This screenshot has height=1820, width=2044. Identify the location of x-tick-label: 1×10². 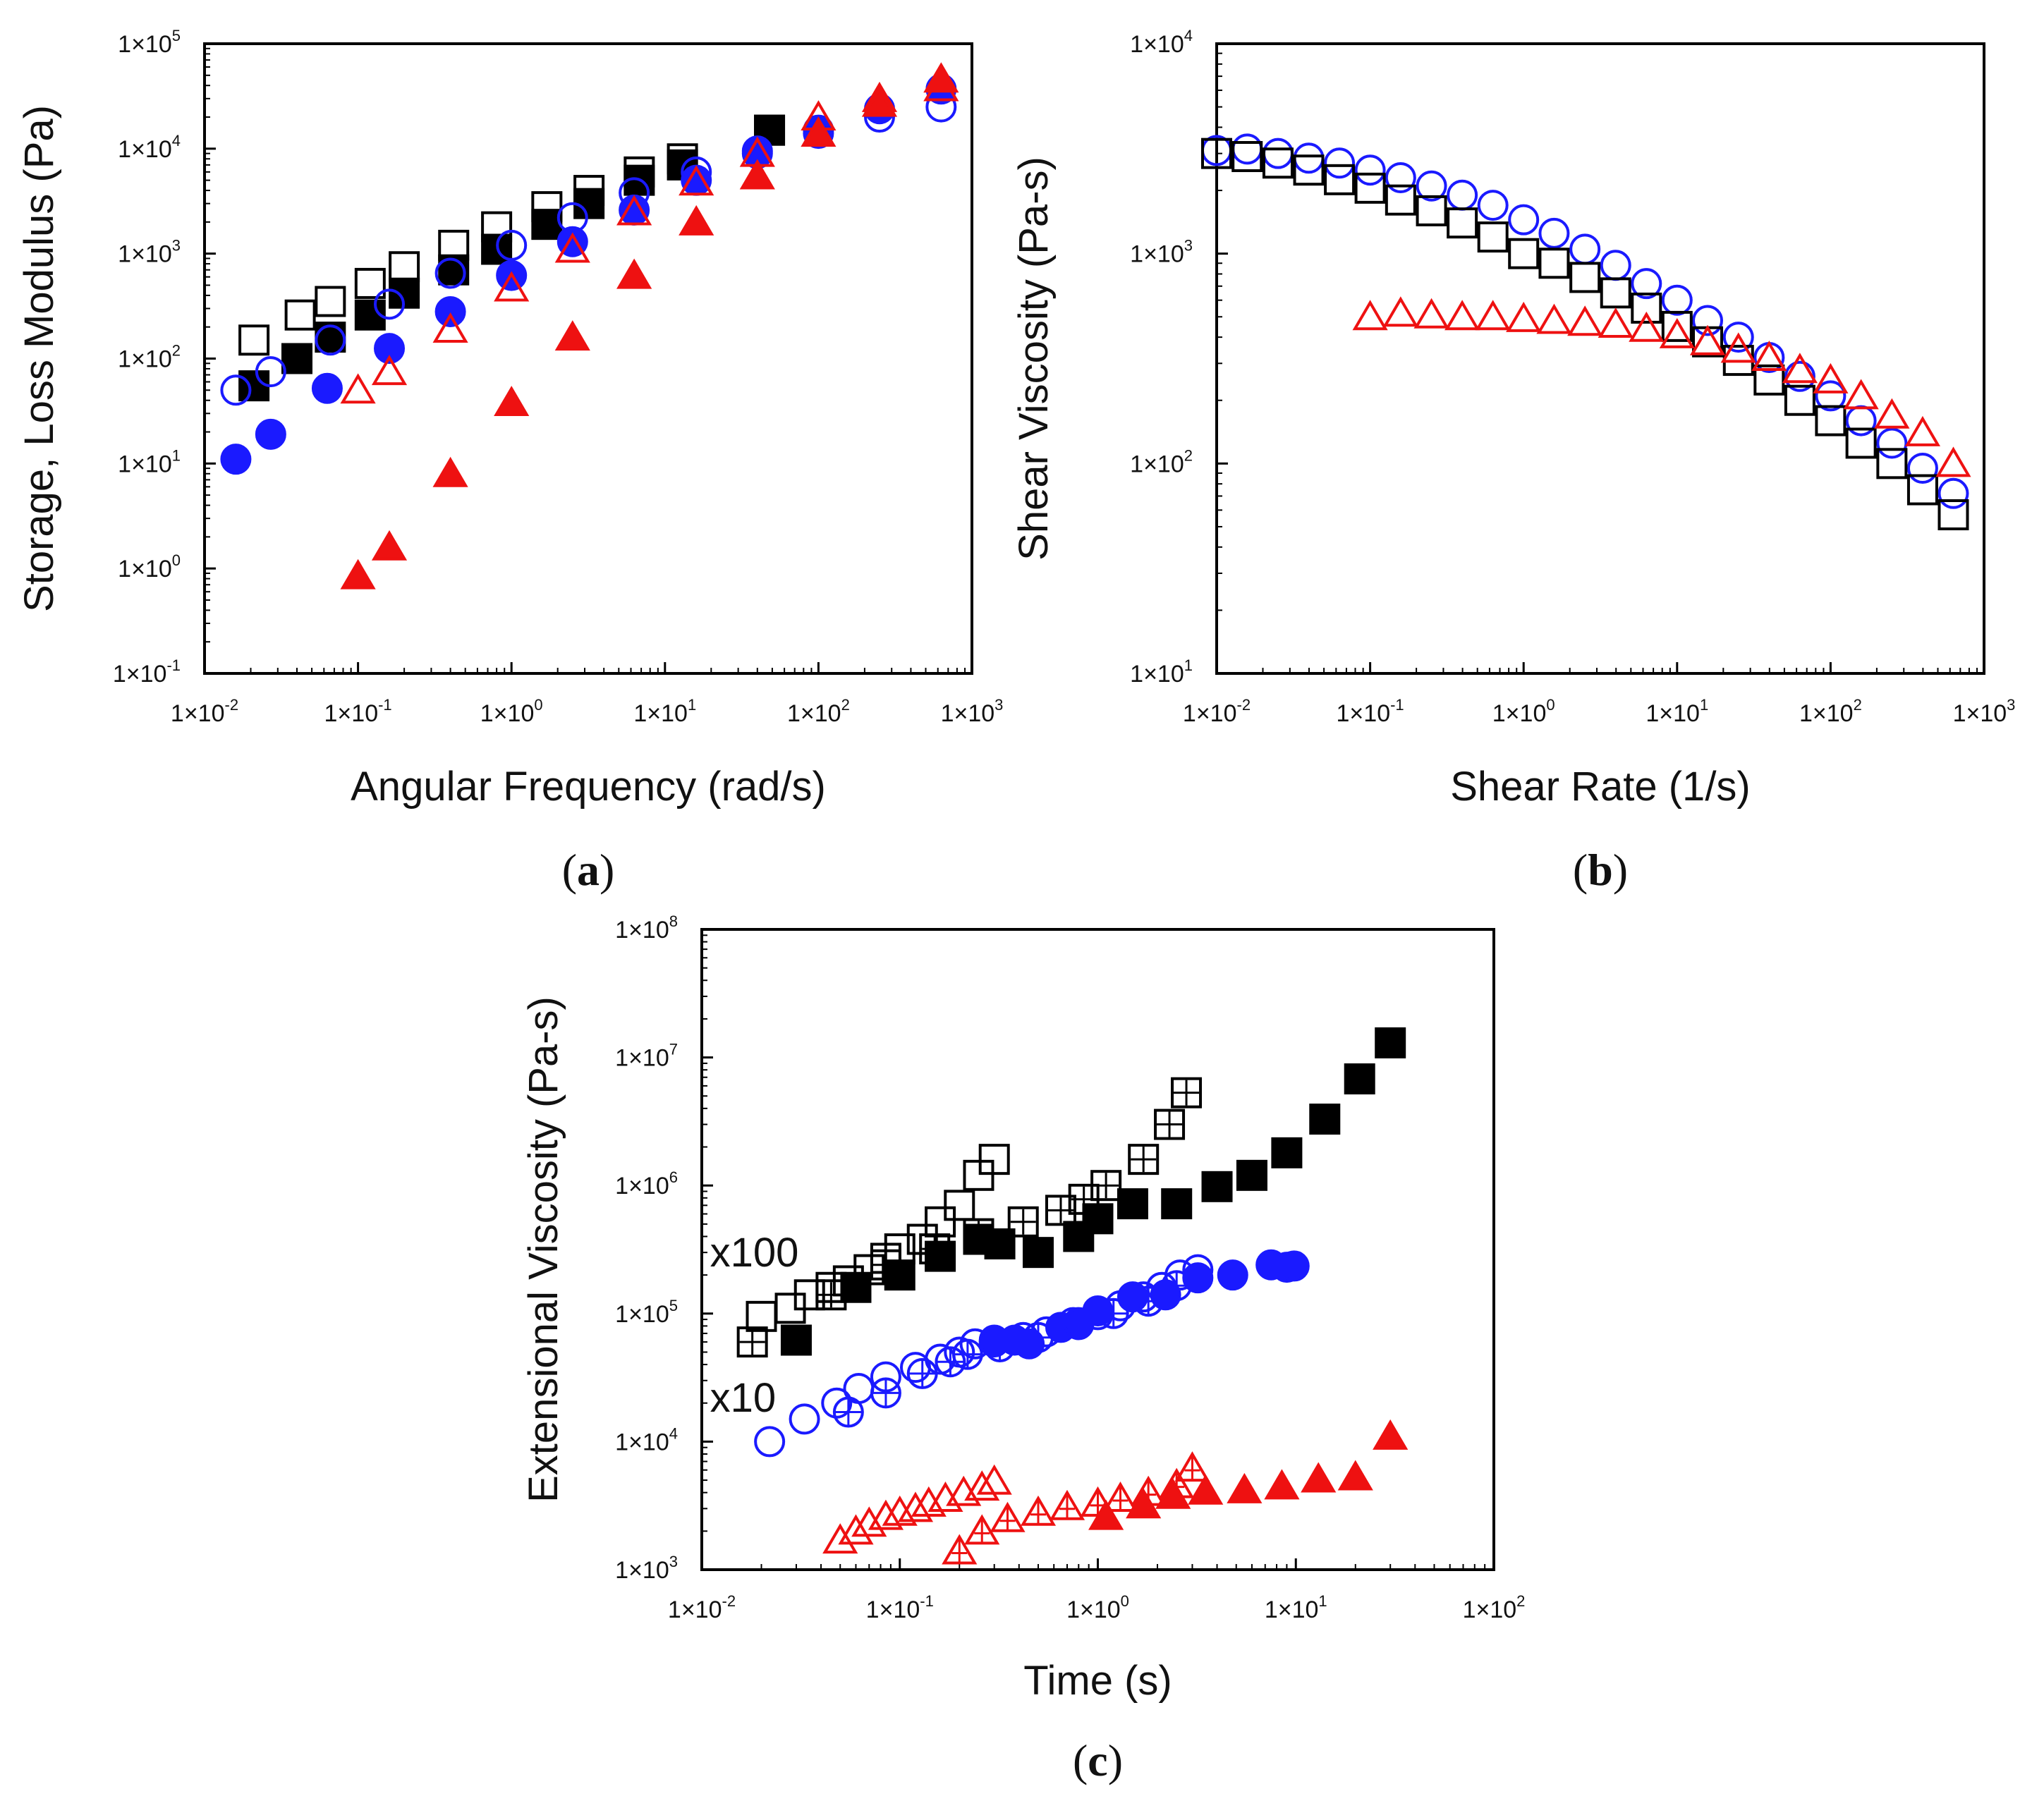
(1494, 1607).